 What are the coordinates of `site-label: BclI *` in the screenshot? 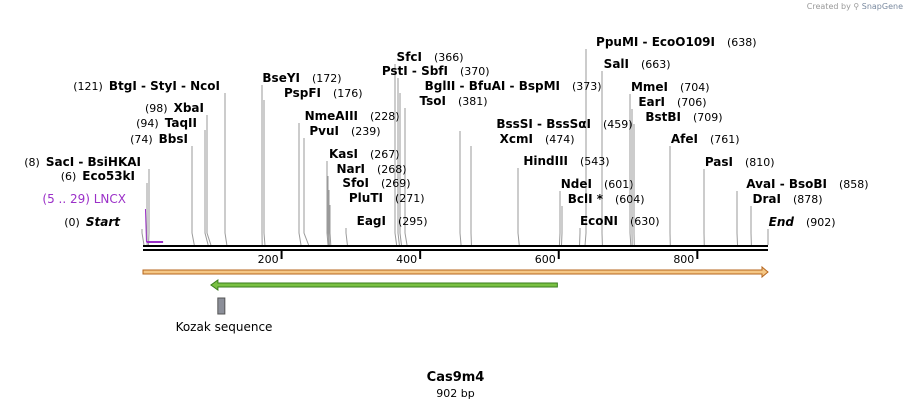 It's located at (586, 199).